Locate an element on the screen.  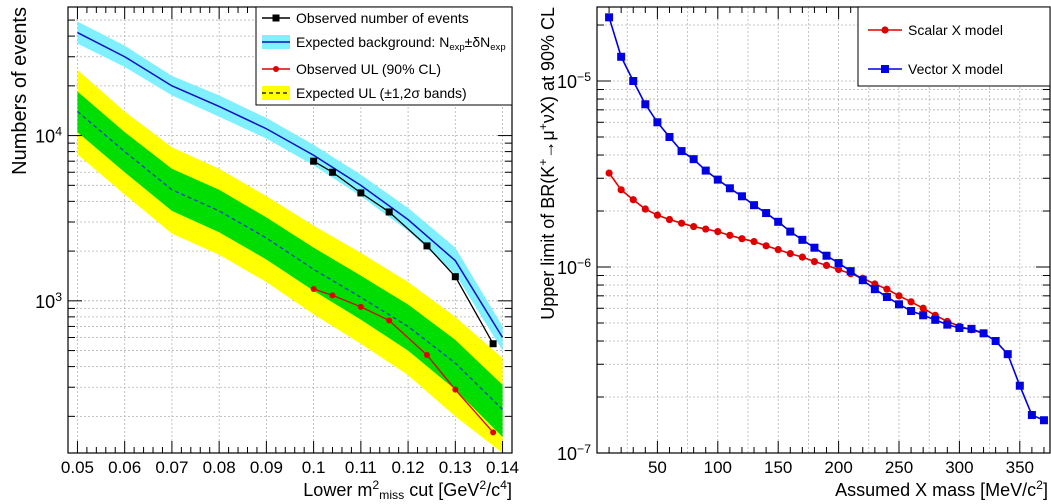
x-tick-label: 300 is located at coordinates (959, 467).